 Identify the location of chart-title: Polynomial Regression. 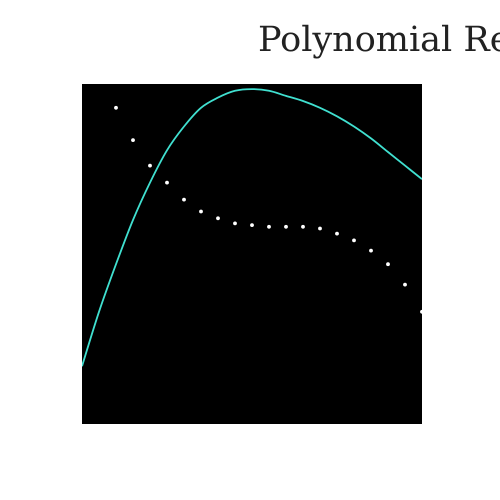
(379, 40).